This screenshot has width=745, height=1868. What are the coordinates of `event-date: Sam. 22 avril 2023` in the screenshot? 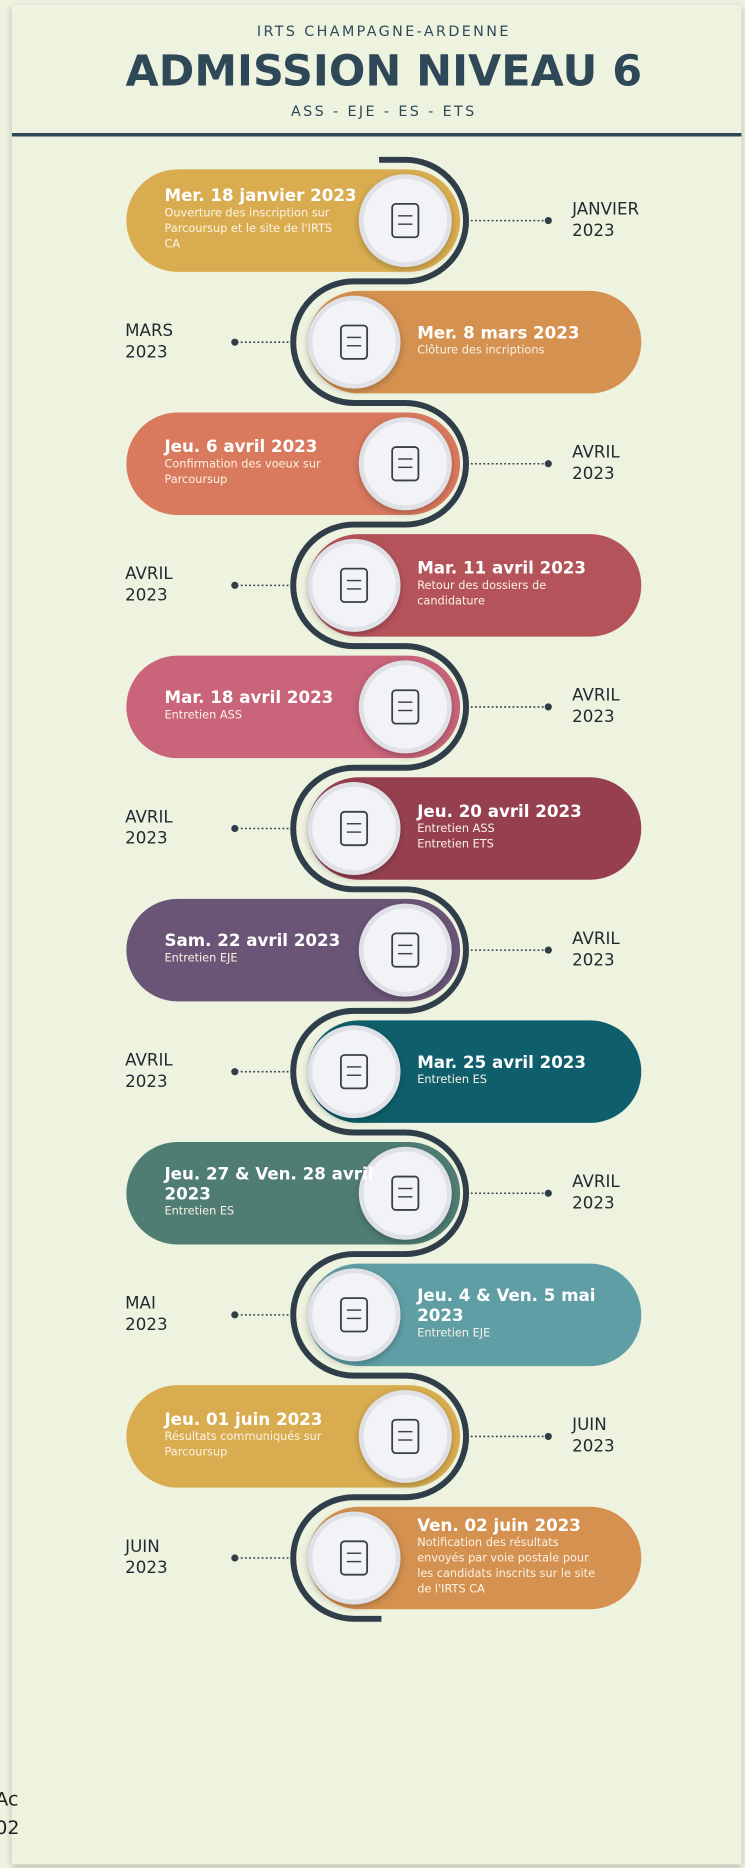 It's located at (252, 940).